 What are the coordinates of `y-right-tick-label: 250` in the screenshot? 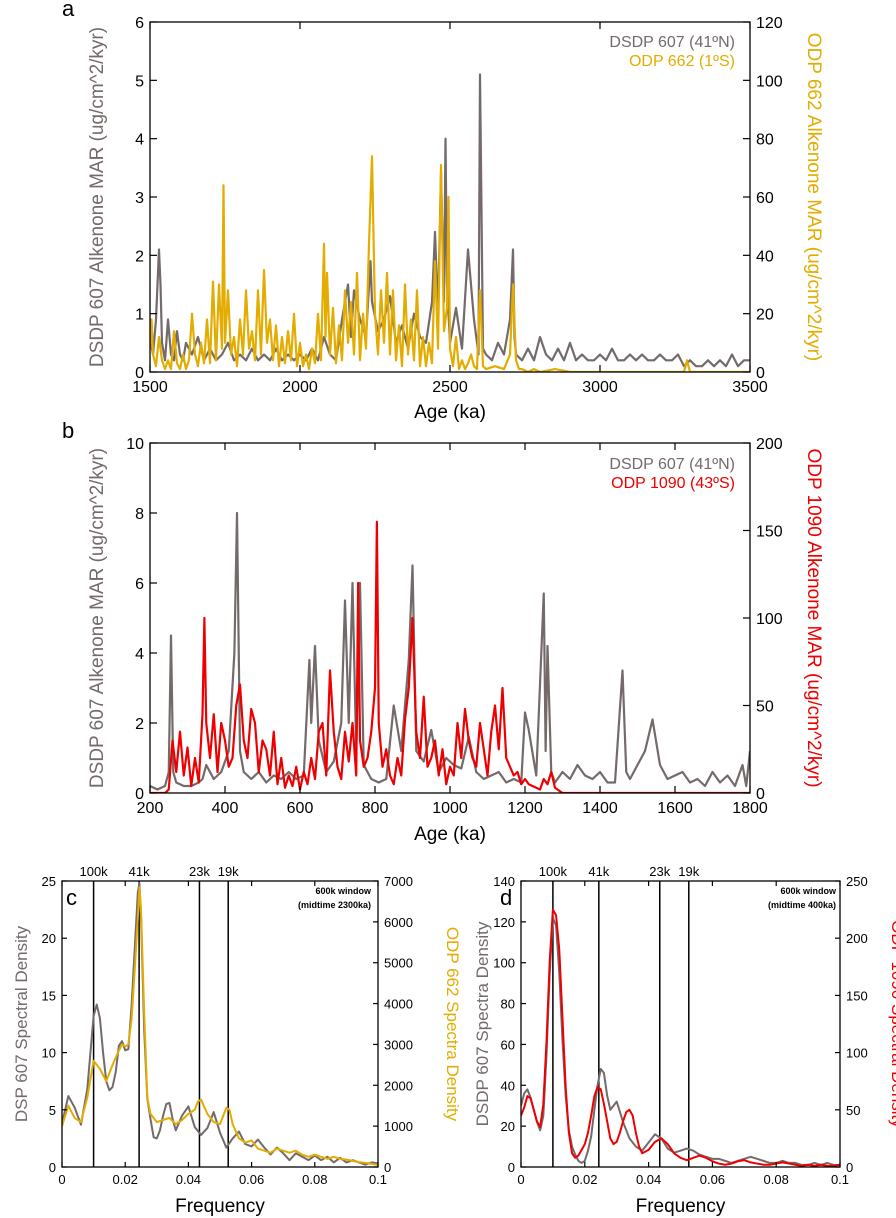 It's located at (857, 881).